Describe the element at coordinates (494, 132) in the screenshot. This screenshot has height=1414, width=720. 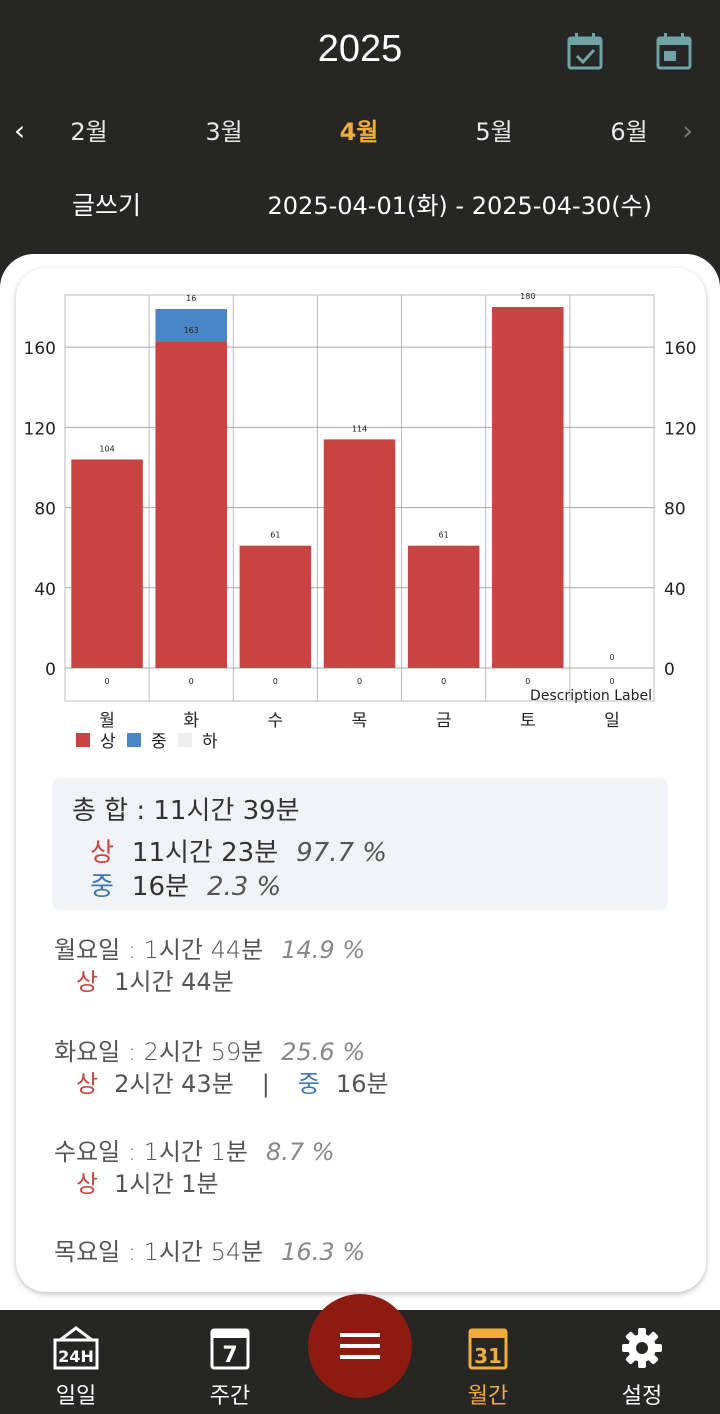
I see `month-tab: 5월` at that location.